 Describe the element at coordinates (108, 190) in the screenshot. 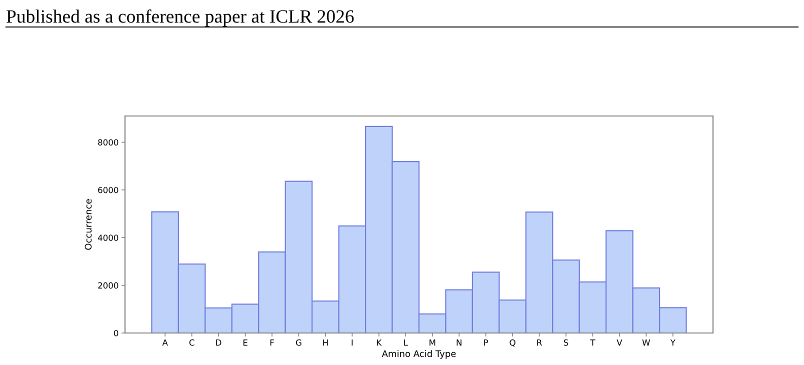

I see `y-tick-label: 6000` at that location.